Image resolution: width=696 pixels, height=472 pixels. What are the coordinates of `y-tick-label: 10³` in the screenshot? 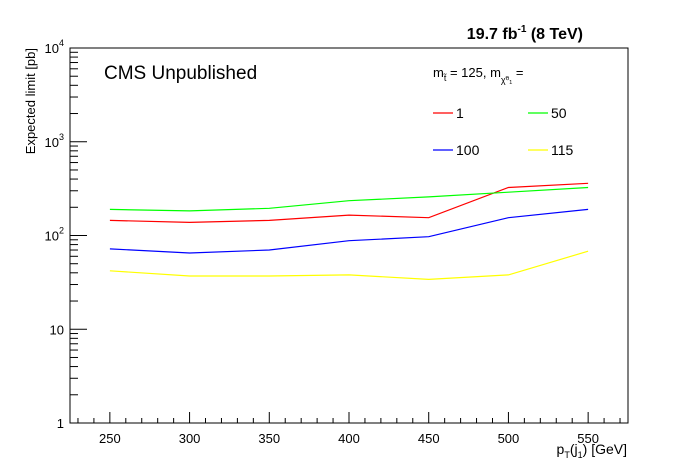 It's located at (54, 141).